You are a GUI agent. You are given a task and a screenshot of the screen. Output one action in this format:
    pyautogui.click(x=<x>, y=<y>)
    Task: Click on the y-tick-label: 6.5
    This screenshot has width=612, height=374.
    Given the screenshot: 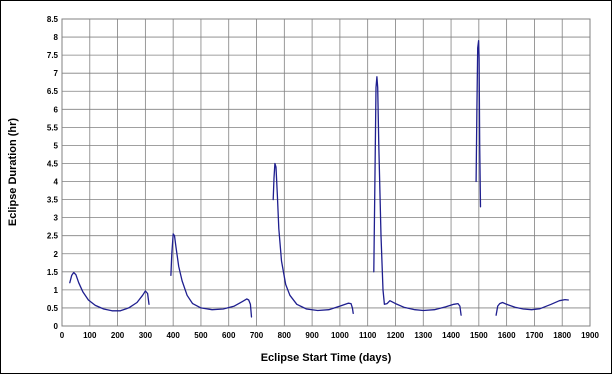 What is the action you would take?
    pyautogui.click(x=53, y=91)
    